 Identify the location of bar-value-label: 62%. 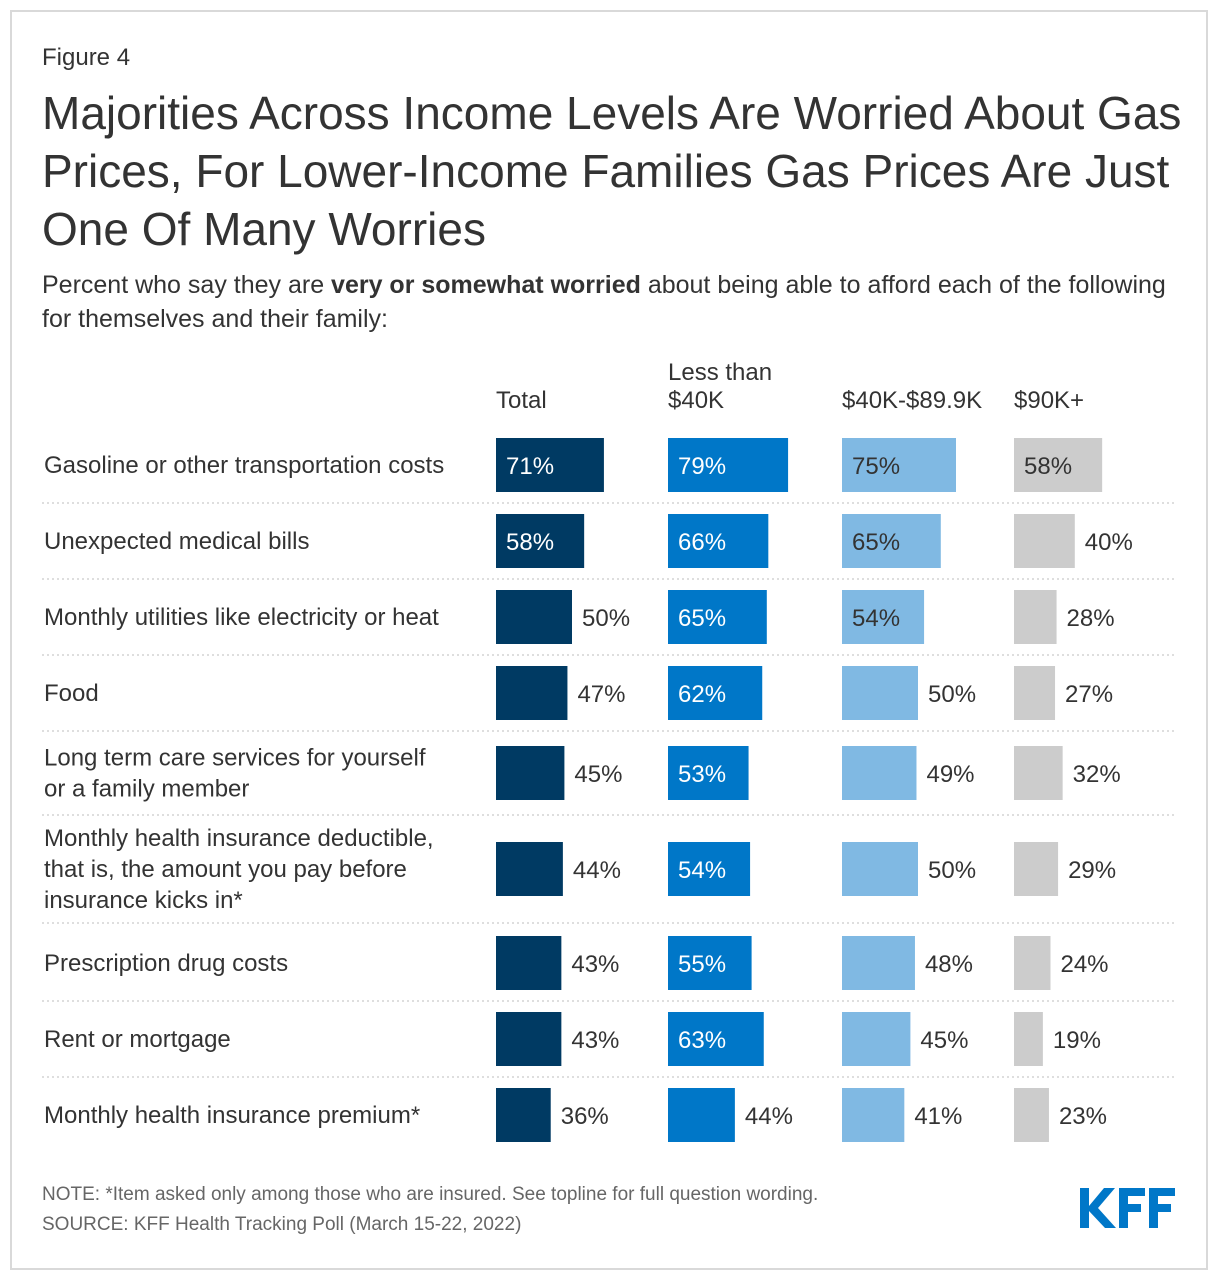
(702, 694).